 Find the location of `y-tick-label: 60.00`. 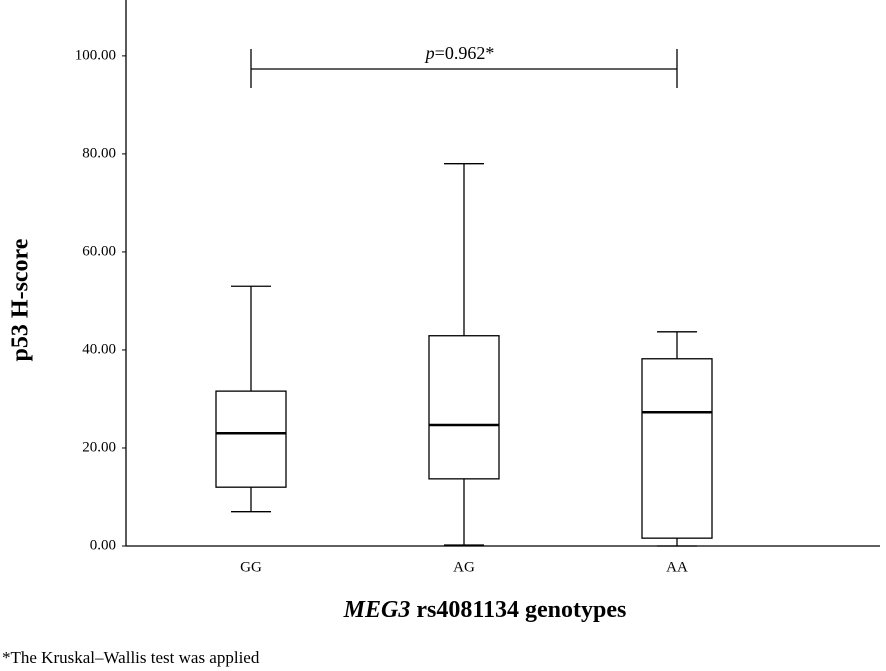

y-tick-label: 60.00 is located at coordinates (99, 251).